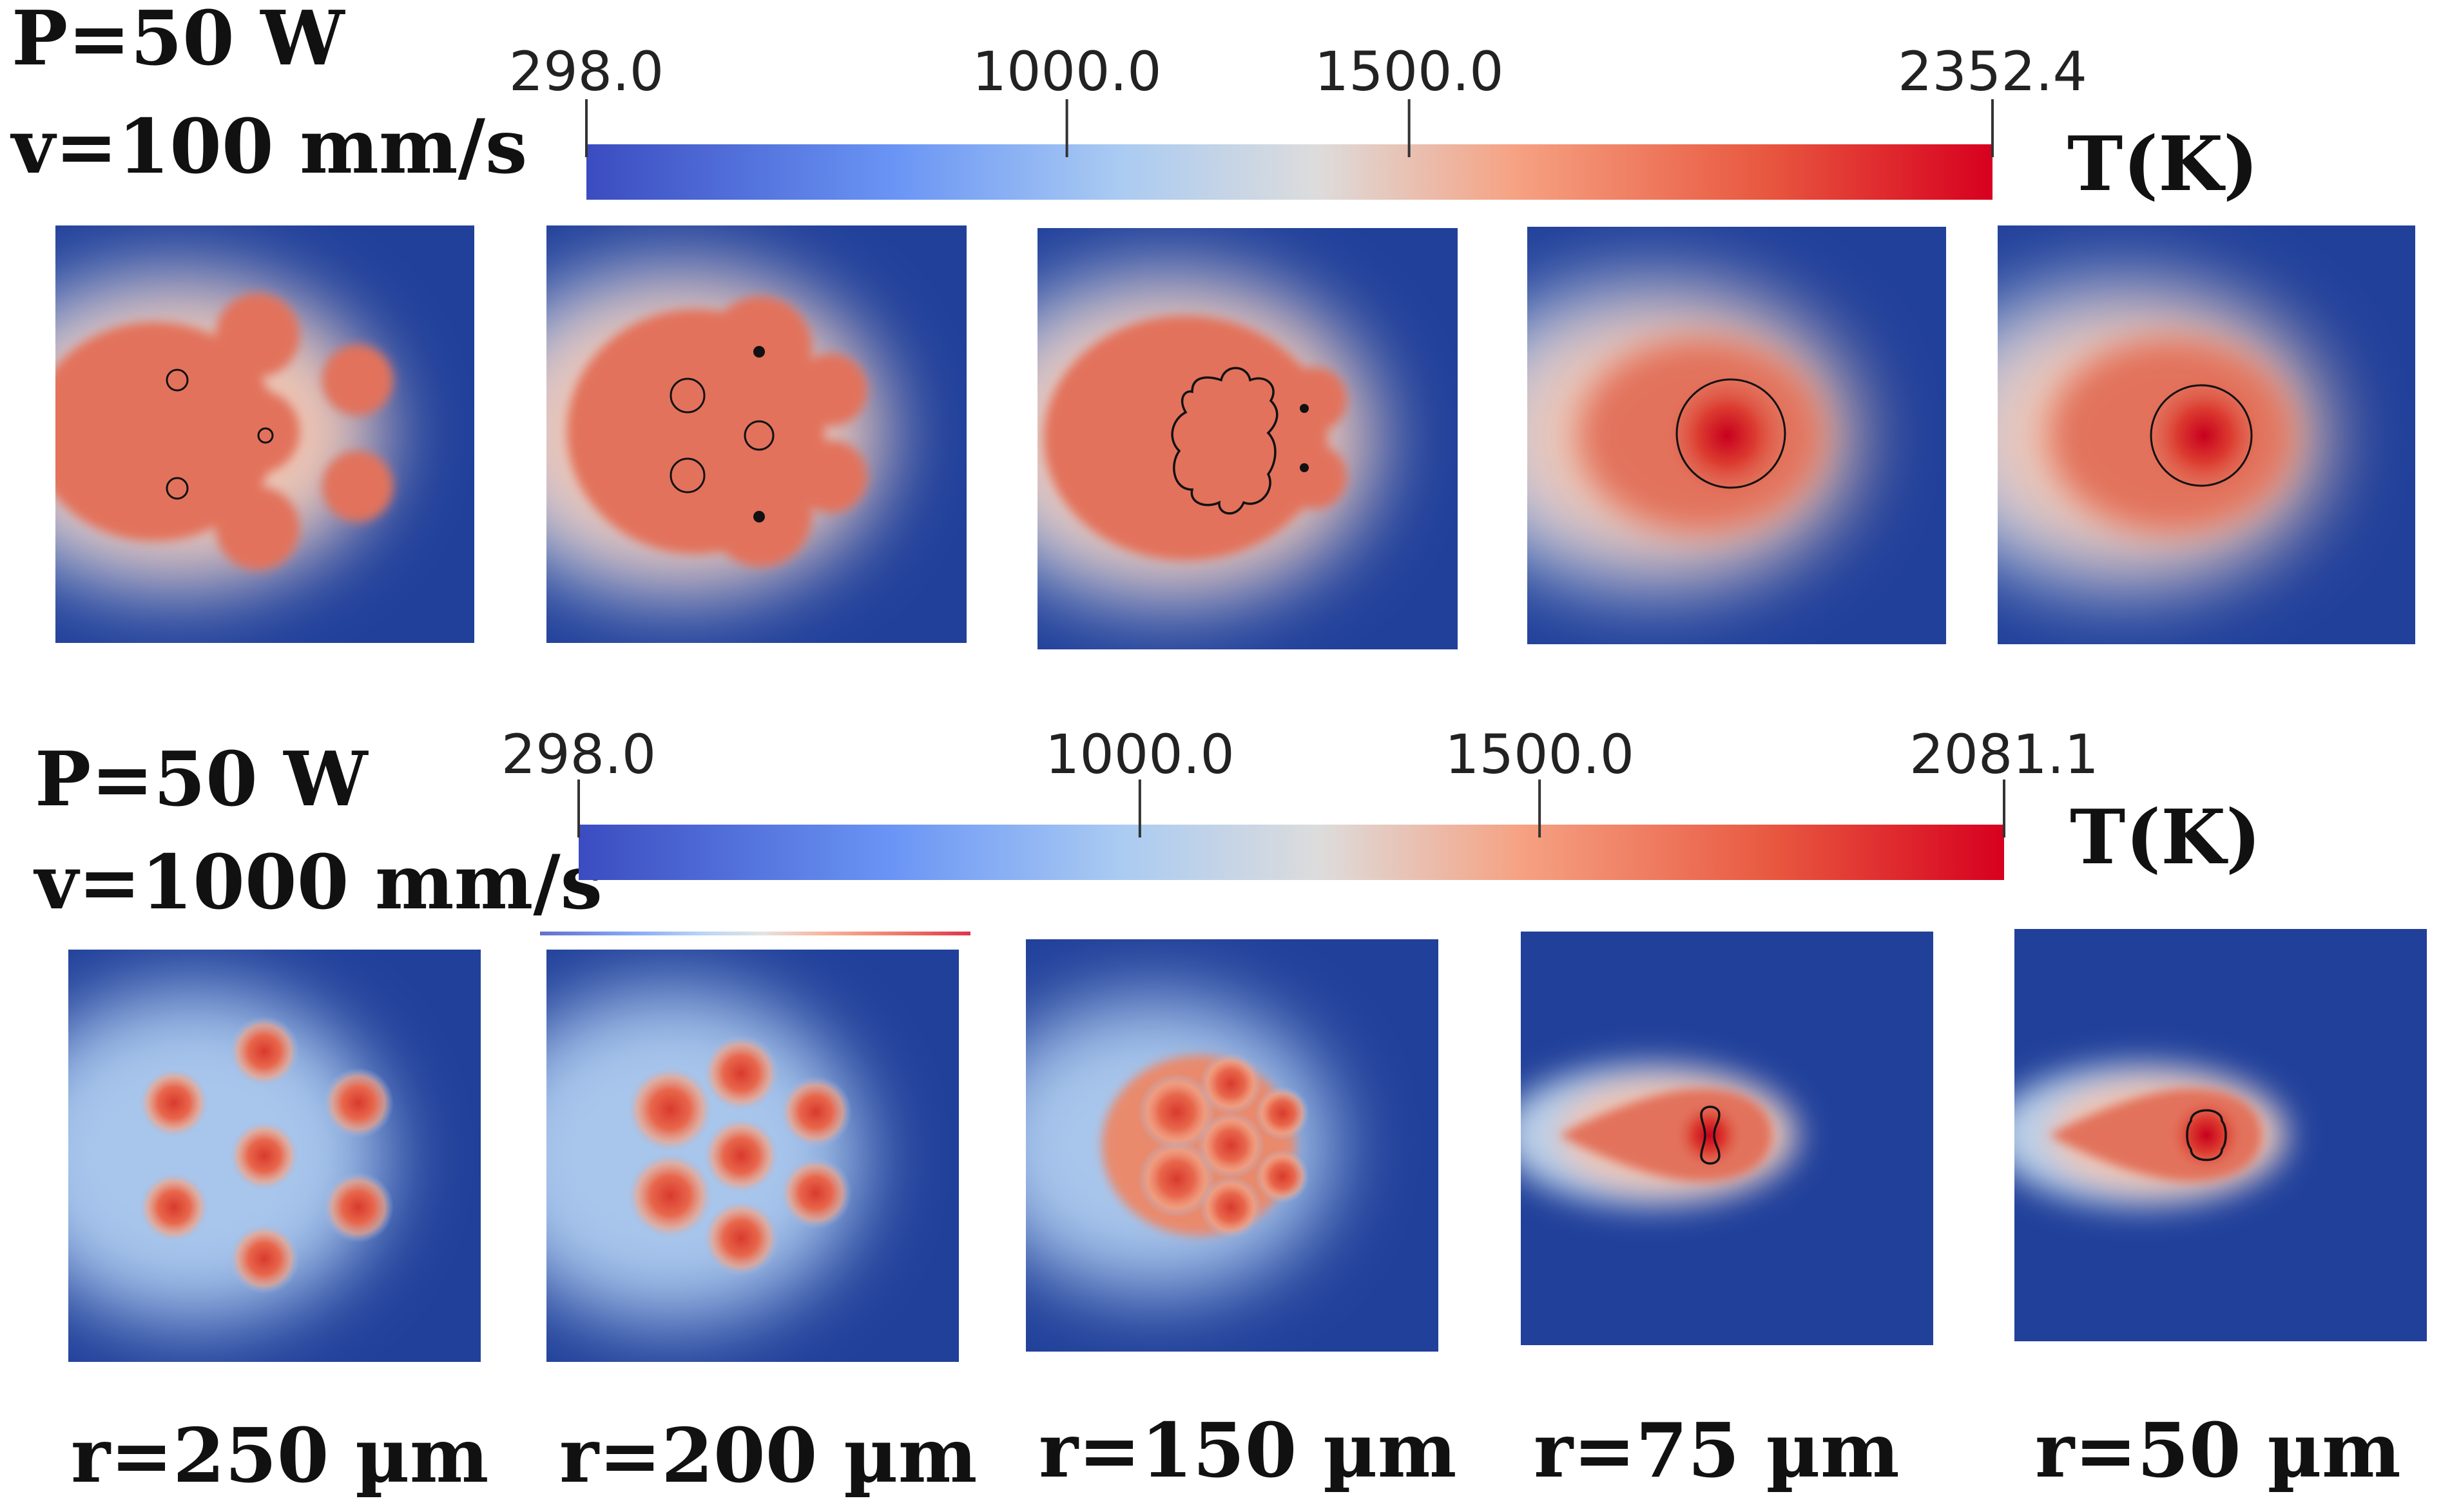 The height and width of the screenshot is (1512, 2441). Describe the element at coordinates (318, 882) in the screenshot. I see `speed-label-row-2: v=1000 mm/s` at that location.